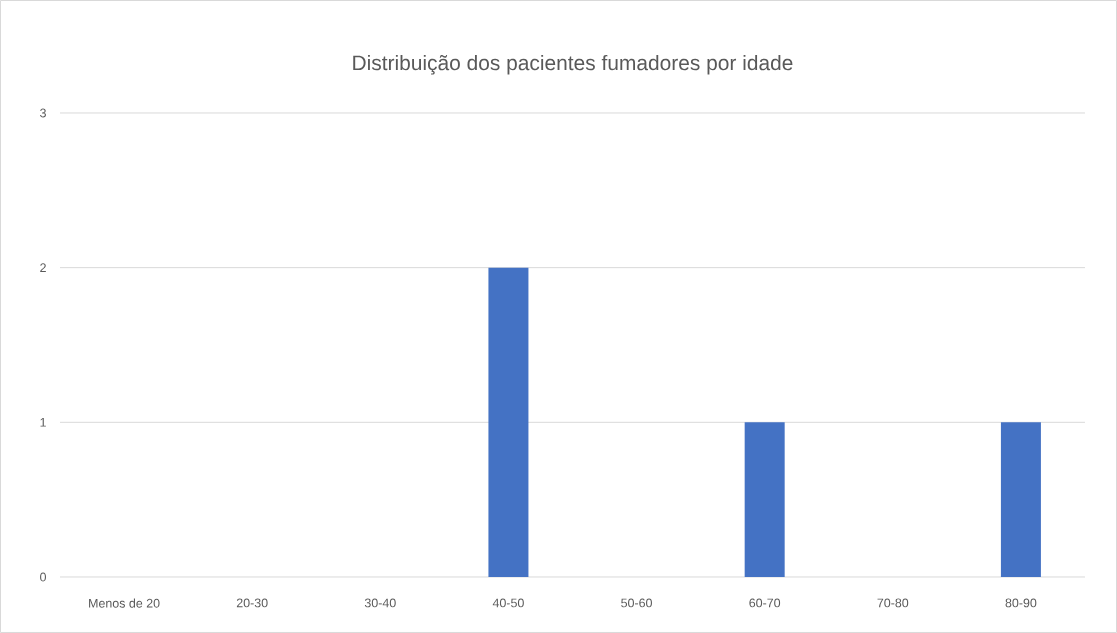  I want to click on x-tick-label: Menos de 20, so click(124, 603).